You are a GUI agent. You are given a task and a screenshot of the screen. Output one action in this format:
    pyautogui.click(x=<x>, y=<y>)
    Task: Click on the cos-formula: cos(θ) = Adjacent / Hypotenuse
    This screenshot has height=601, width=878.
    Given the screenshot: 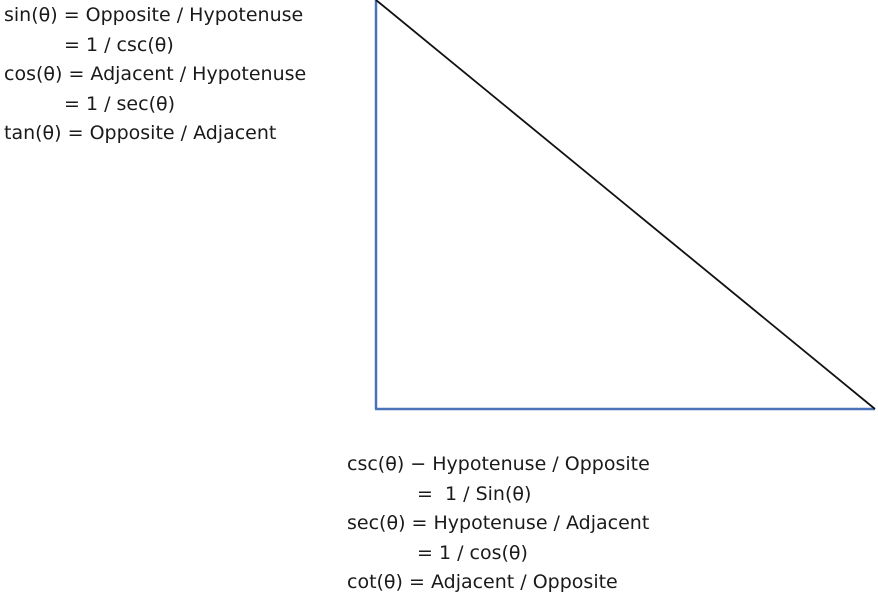 What is the action you would take?
    pyautogui.click(x=155, y=74)
    